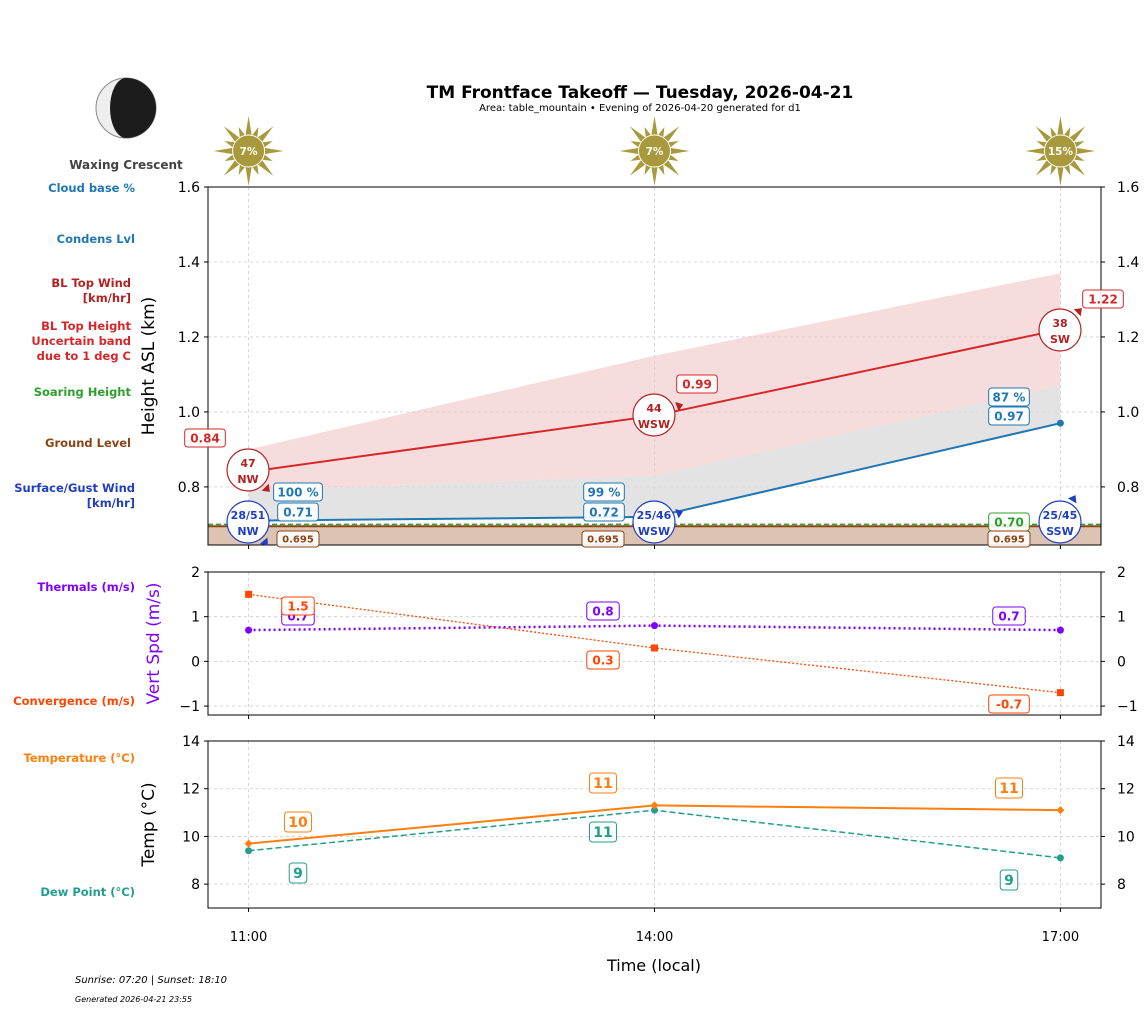 The width and height of the screenshot is (1147, 1011). I want to click on condensation-label-text: 0.72, so click(604, 512).